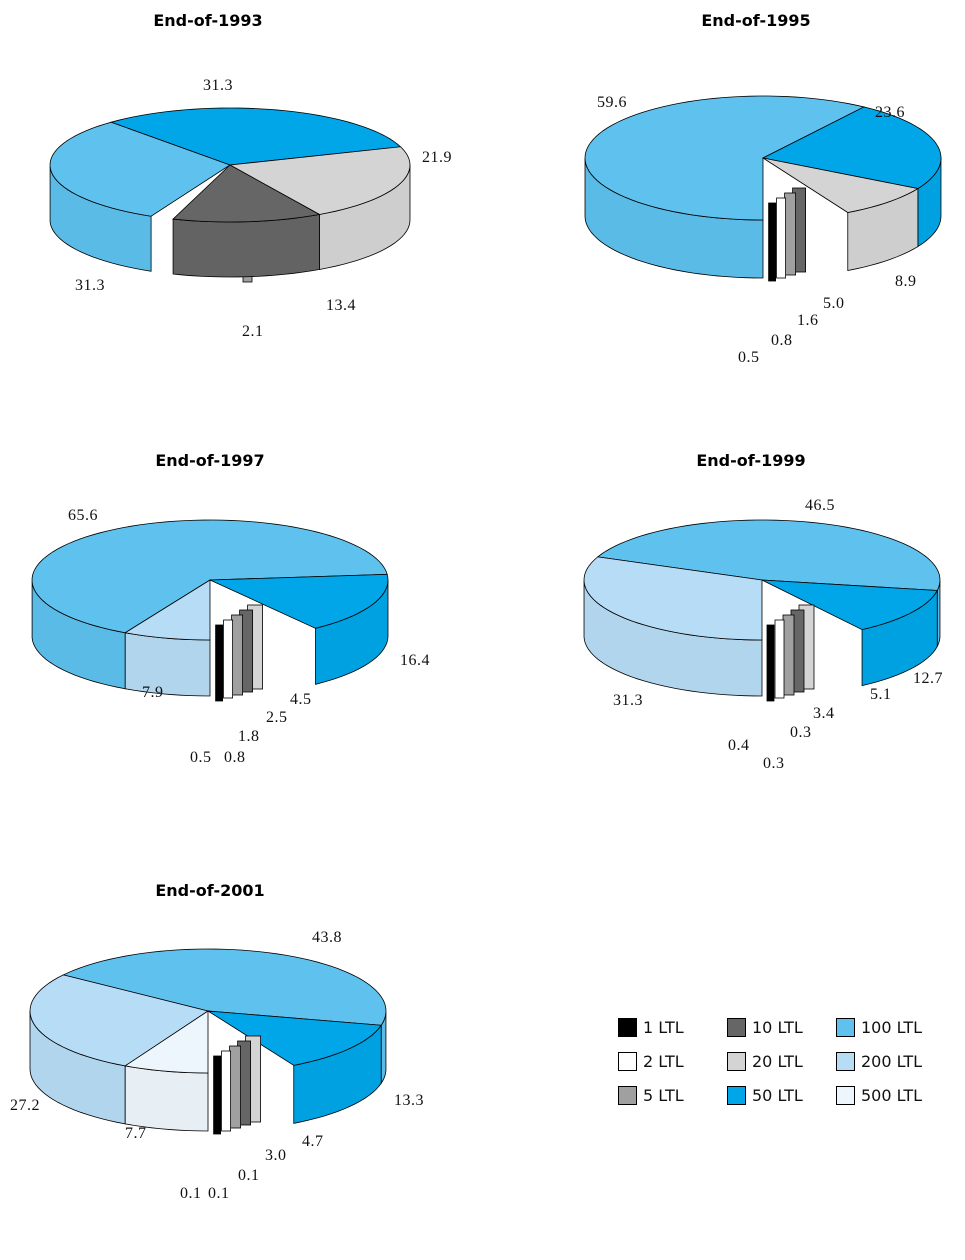  I want to click on legend-label: 20 LTL, so click(777, 1061).